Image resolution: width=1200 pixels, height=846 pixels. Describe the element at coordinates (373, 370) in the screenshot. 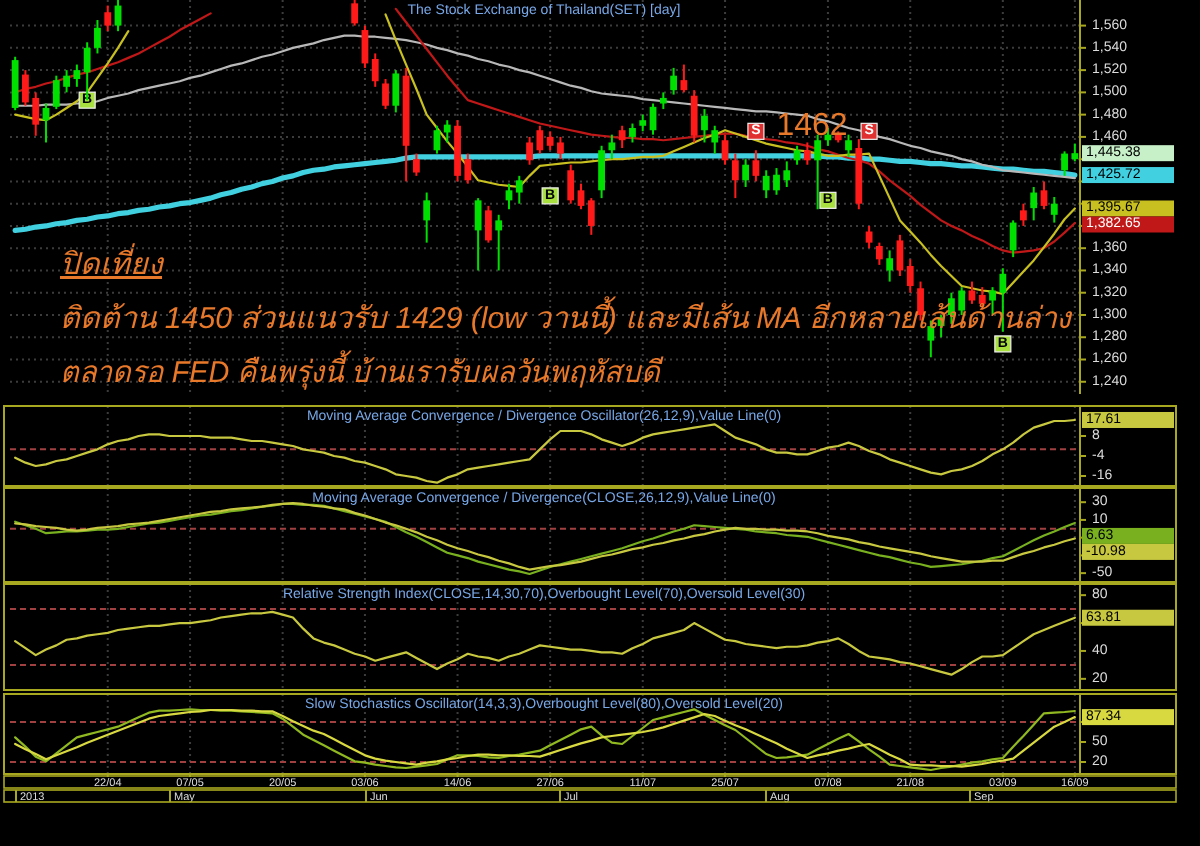

I see `annotation: ตลาดรอ FED คืนพรุ่งนี้ บ้านเรารับผลวันพฤหัสบดี` at that location.